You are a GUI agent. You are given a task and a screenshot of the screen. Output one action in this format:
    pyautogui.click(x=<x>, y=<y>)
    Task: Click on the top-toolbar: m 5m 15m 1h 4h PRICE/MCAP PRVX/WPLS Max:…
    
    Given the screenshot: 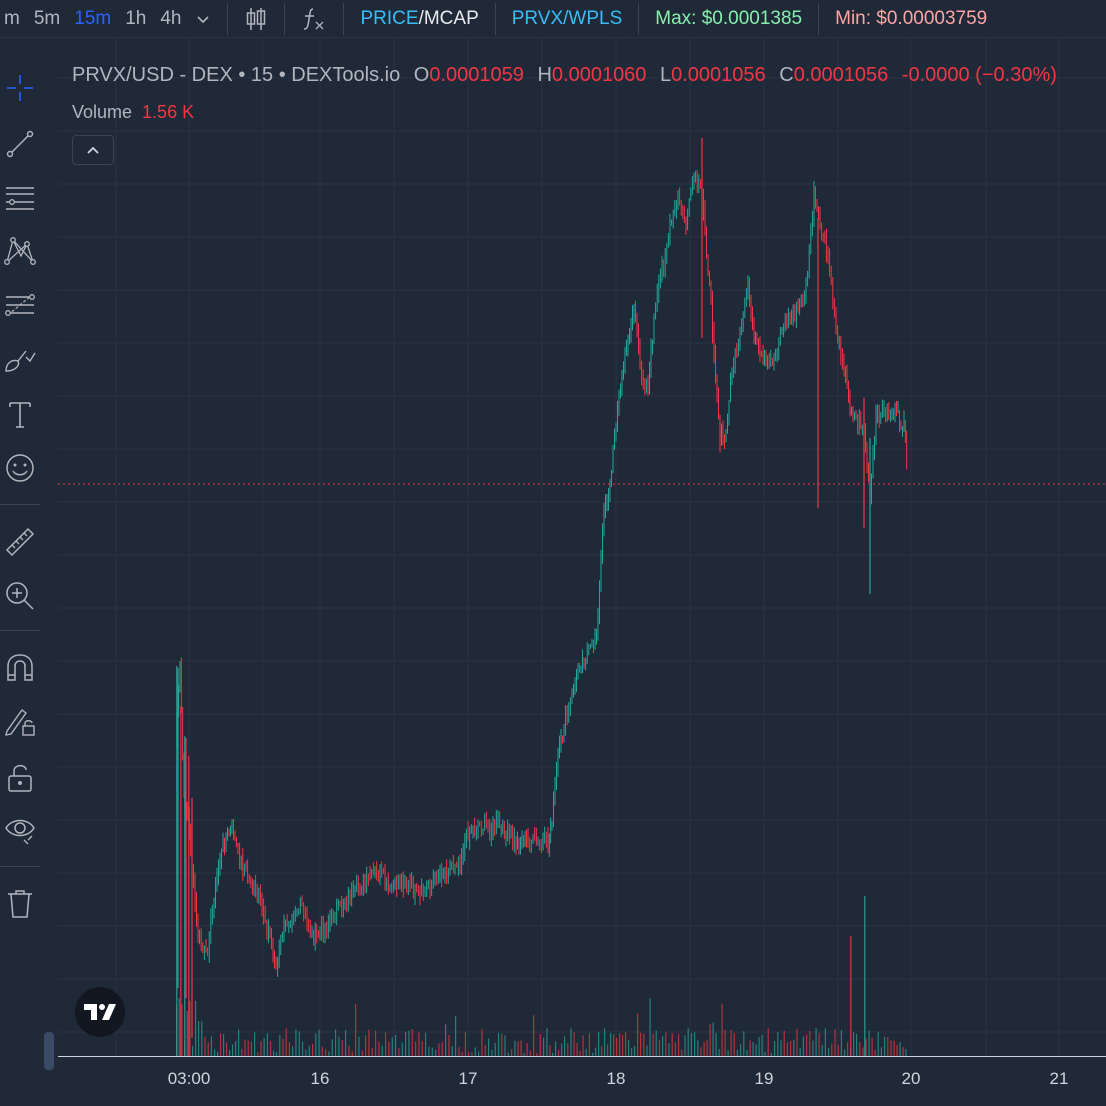 What is the action you would take?
    pyautogui.click(x=553, y=19)
    